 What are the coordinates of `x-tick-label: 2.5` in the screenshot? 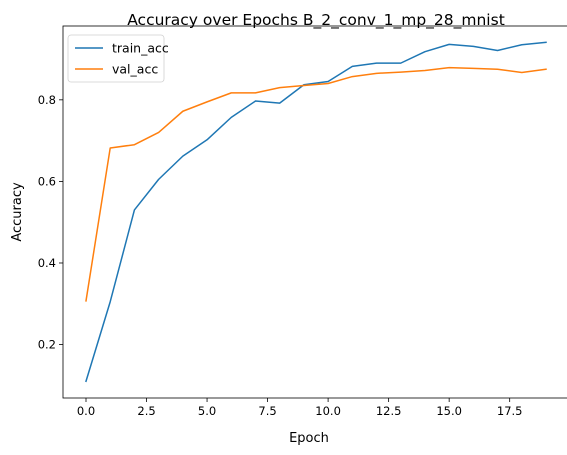 It's located at (146, 411).